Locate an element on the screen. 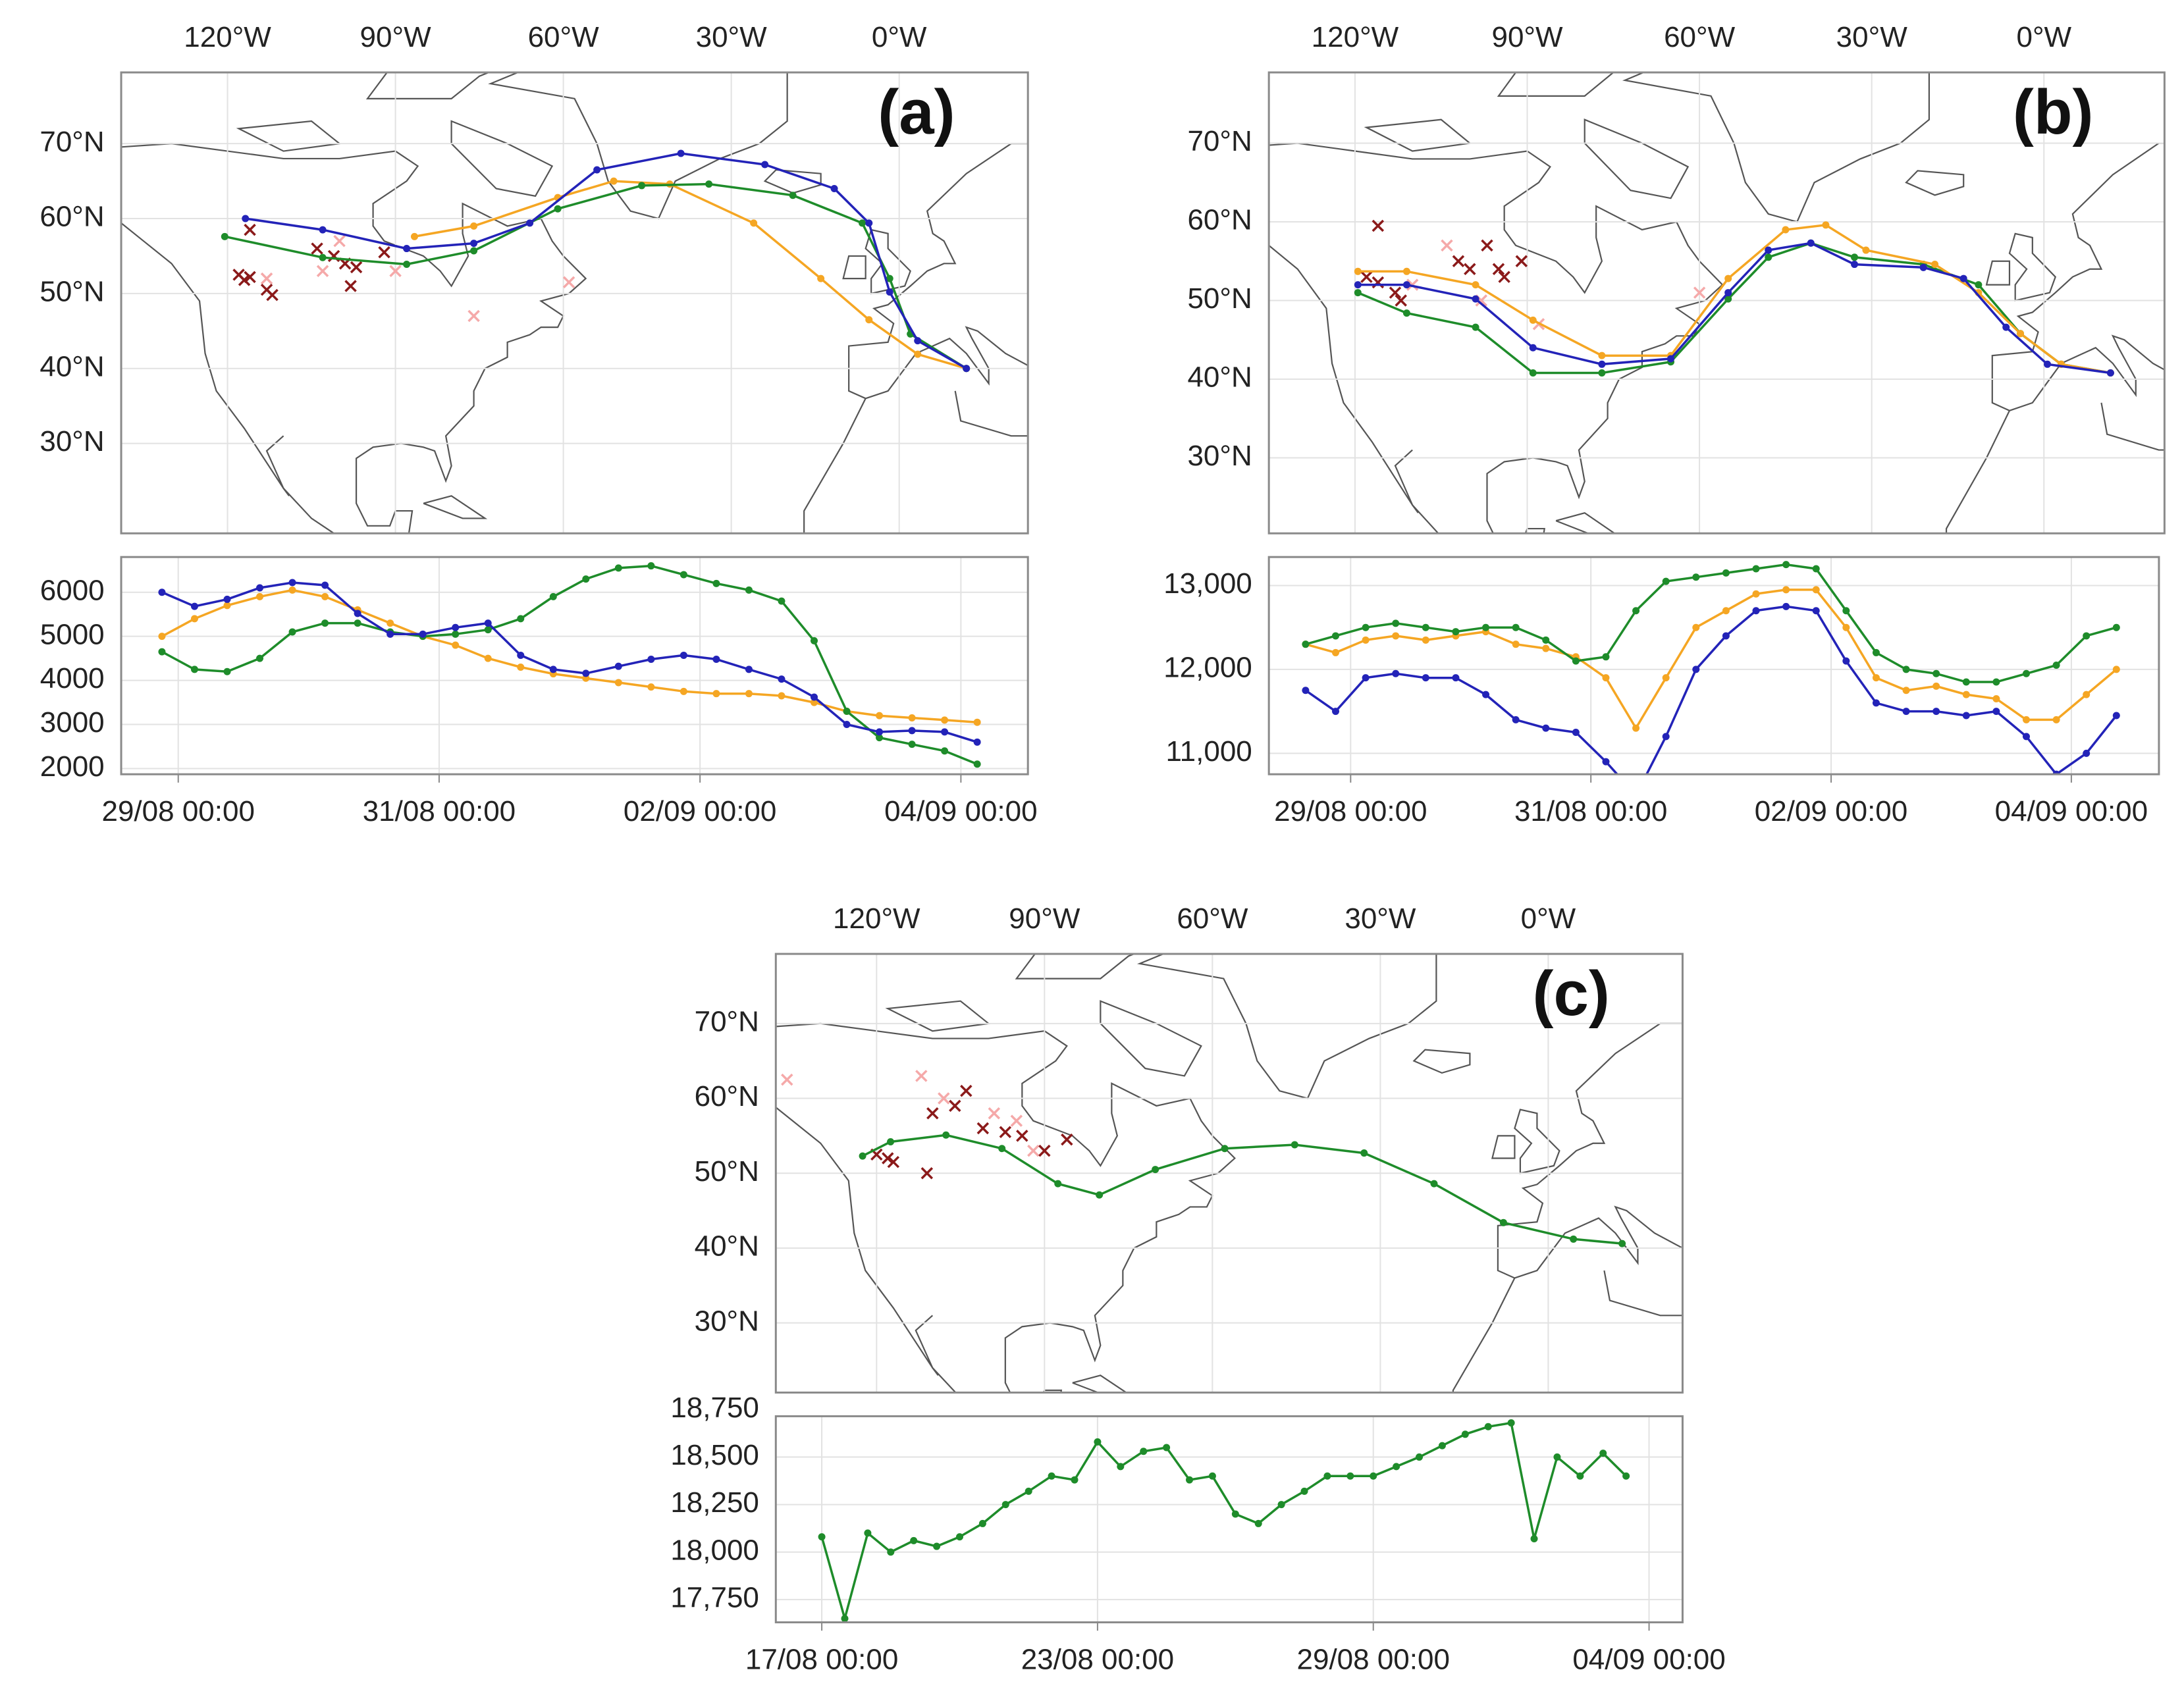  x-tick-label: 0°W is located at coordinates (1548, 919).